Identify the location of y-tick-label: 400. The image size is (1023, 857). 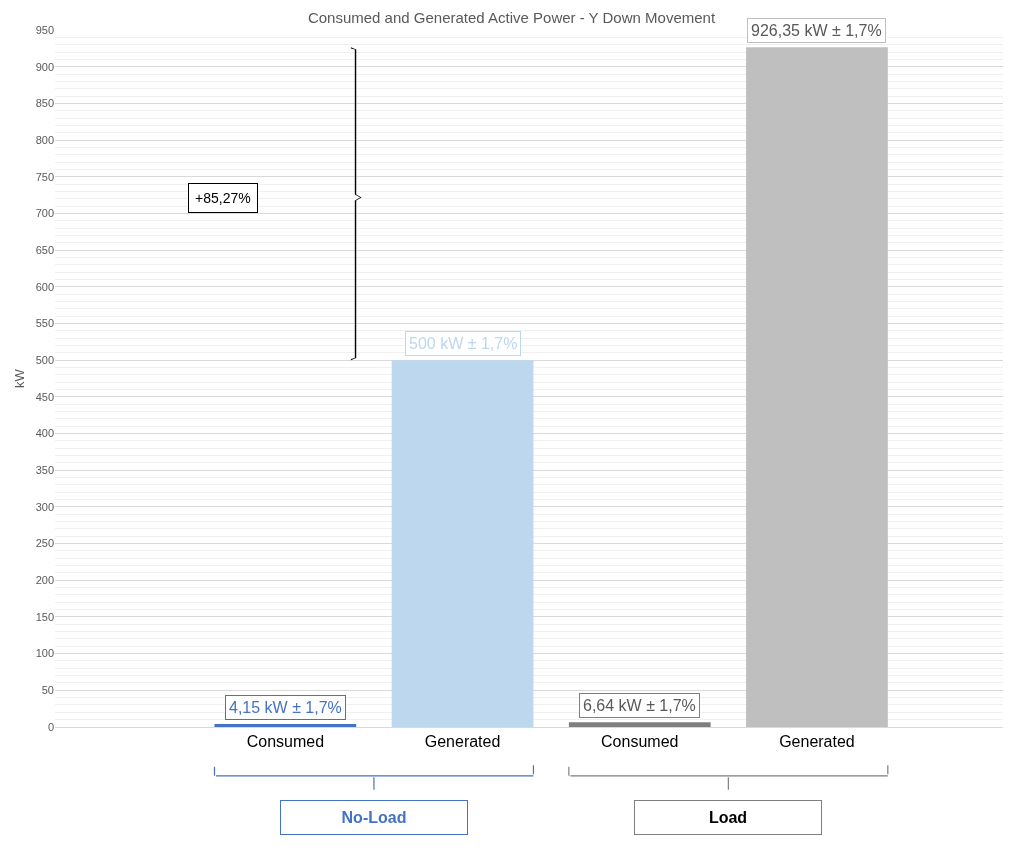
(44, 433).